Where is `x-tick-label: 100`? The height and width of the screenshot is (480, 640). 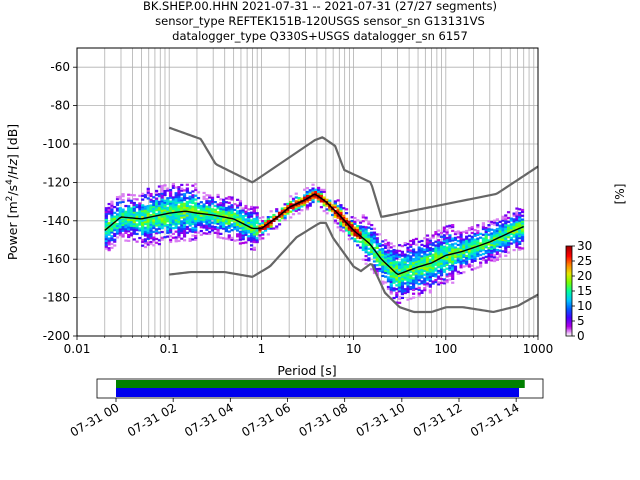 x-tick-label: 100 is located at coordinates (445, 349).